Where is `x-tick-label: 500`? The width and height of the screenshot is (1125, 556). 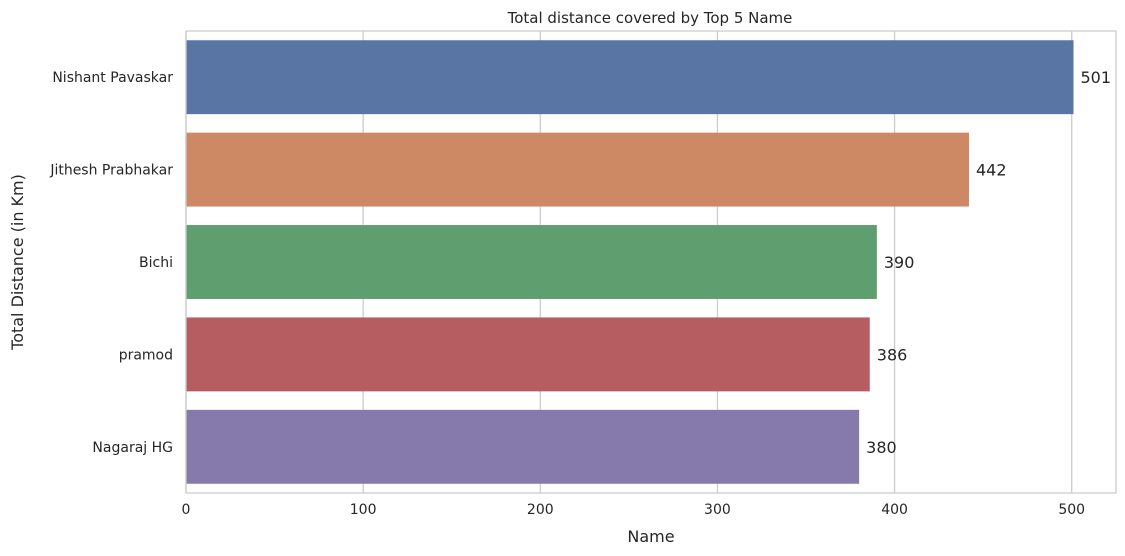
x-tick-label: 500 is located at coordinates (1071, 510).